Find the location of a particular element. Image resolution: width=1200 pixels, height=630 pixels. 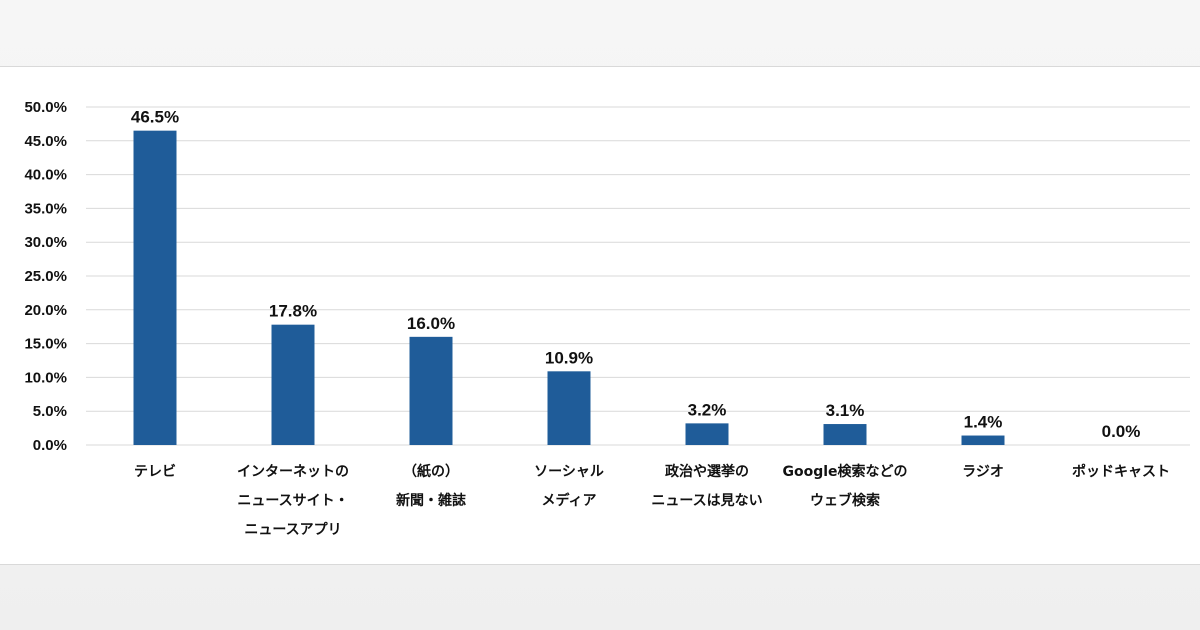

y-tick-label: 35.0% is located at coordinates (45, 208).